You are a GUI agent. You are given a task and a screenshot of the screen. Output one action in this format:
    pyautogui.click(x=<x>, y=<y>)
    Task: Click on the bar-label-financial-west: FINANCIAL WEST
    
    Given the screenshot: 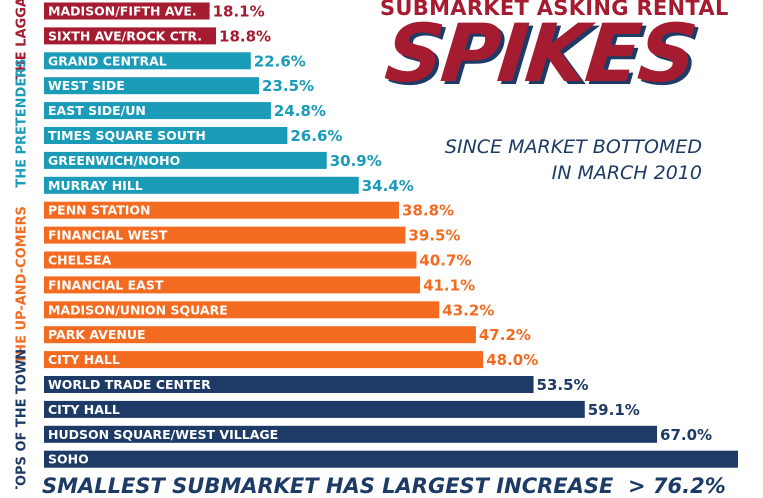 What is the action you would take?
    pyautogui.click(x=108, y=235)
    